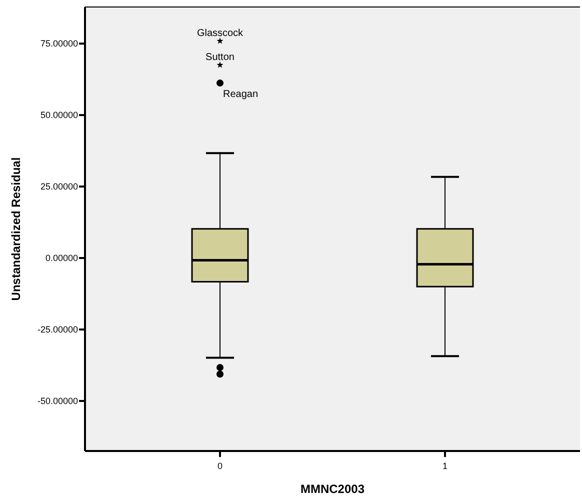 This screenshot has height=500, width=582. Describe the element at coordinates (59, 115) in the screenshot. I see `y-tick-label: 50.00000` at that location.